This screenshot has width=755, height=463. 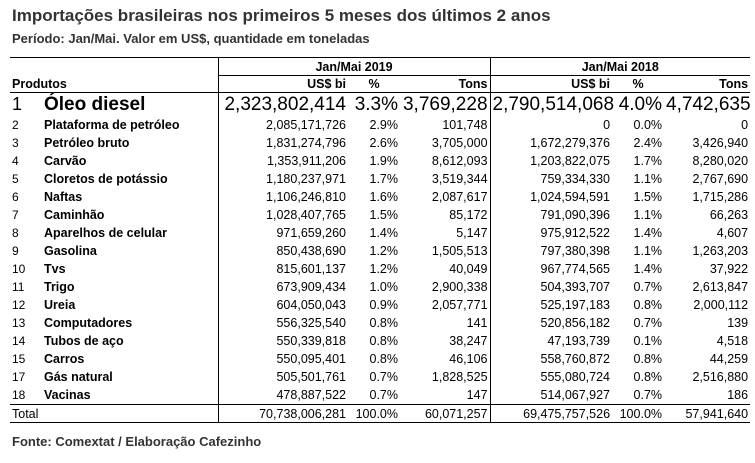 I want to click on tons-2019-cell: 46,106, so click(x=445, y=359).